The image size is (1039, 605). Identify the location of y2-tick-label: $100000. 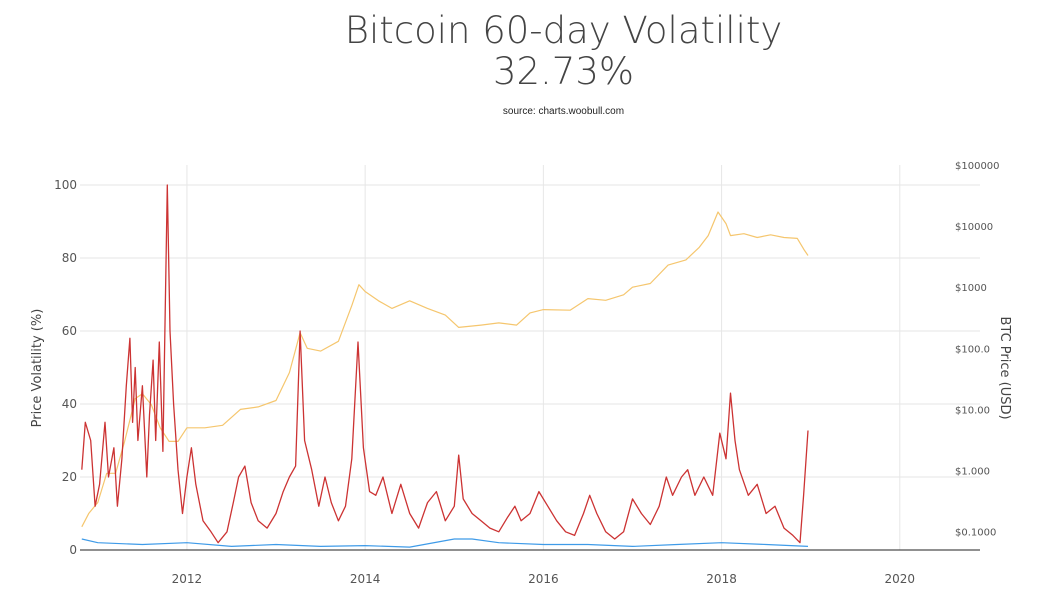
(977, 166).